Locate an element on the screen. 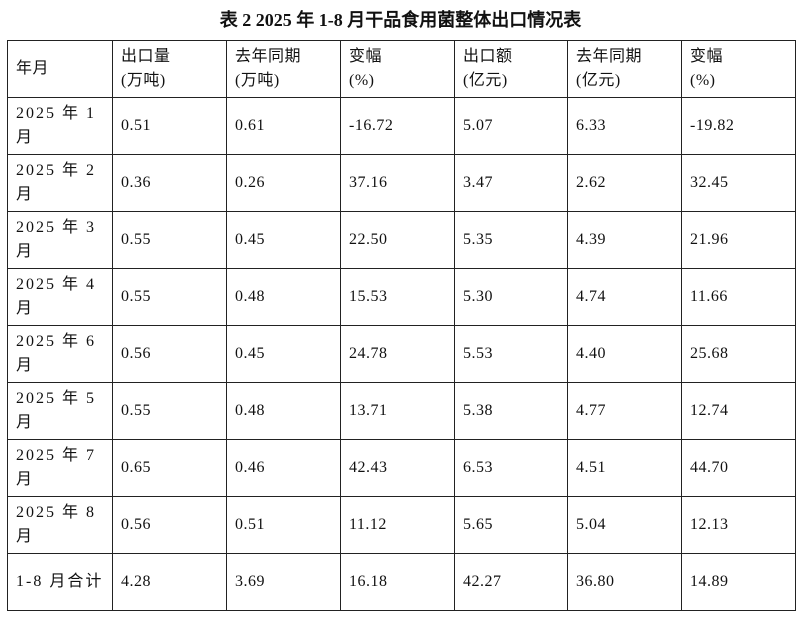 Image resolution: width=801 pixels, height=636 pixels. table-cell: 24.78 is located at coordinates (397, 354).